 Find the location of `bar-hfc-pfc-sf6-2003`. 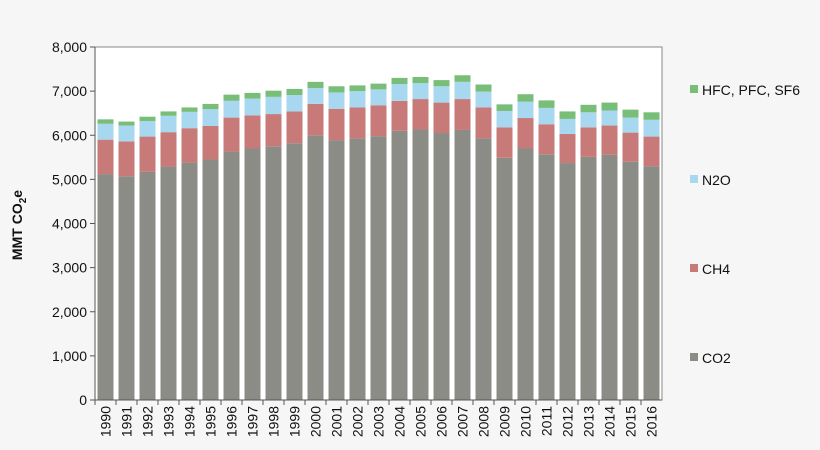

bar-hfc-pfc-sf6-2003 is located at coordinates (378, 86).